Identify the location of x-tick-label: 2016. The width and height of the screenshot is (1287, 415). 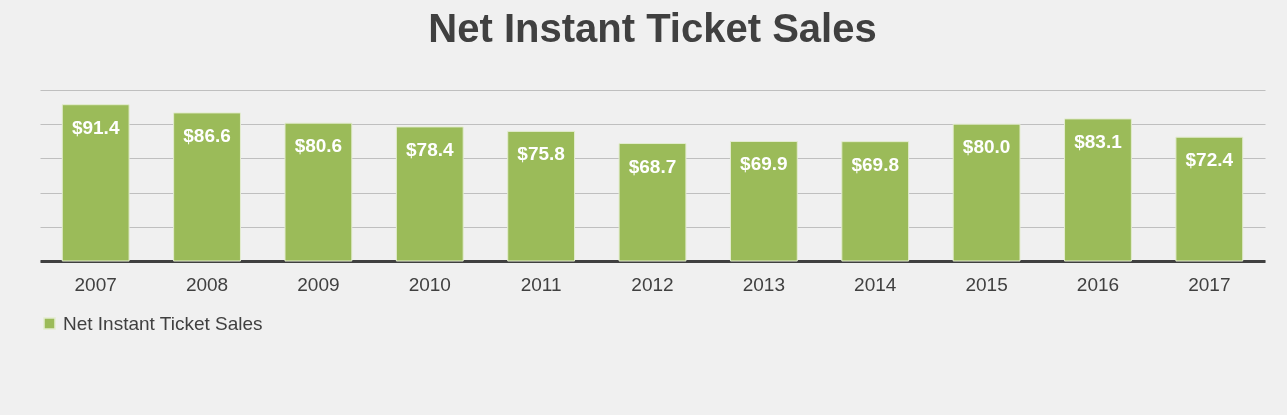
(1098, 284).